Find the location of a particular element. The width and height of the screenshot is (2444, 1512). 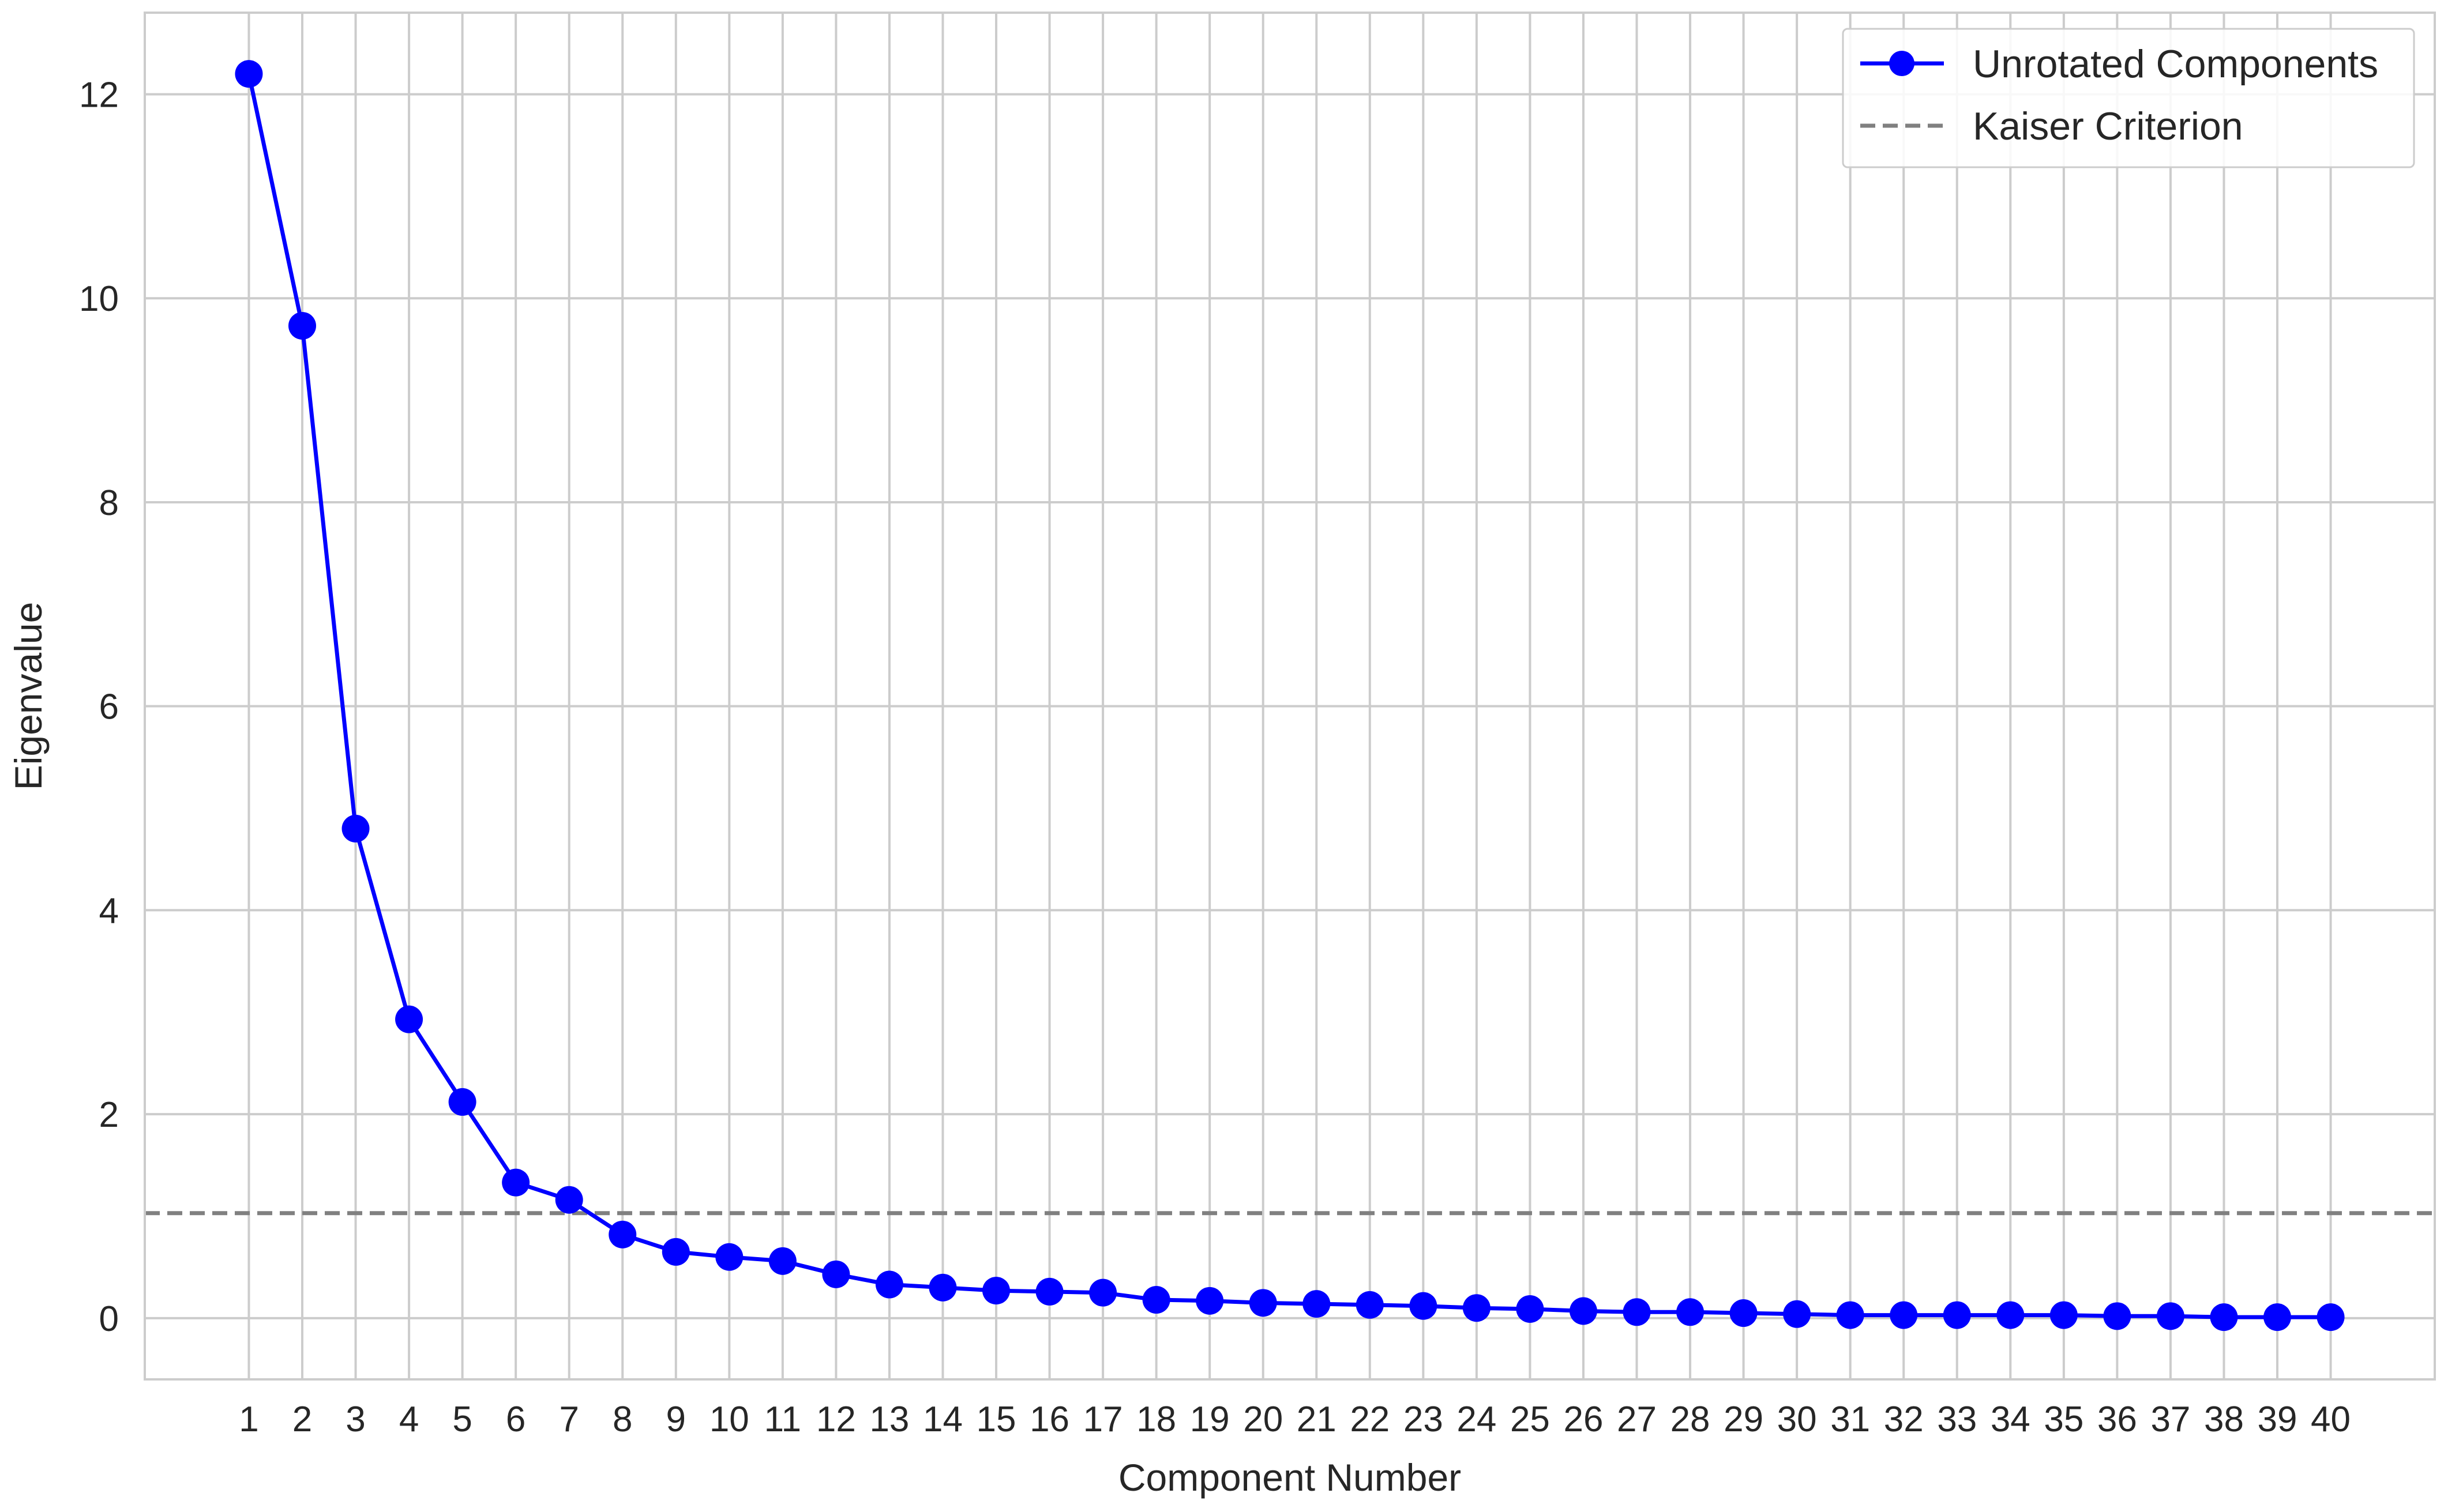

x-tick-label-40: 40 is located at coordinates (2331, 1419).